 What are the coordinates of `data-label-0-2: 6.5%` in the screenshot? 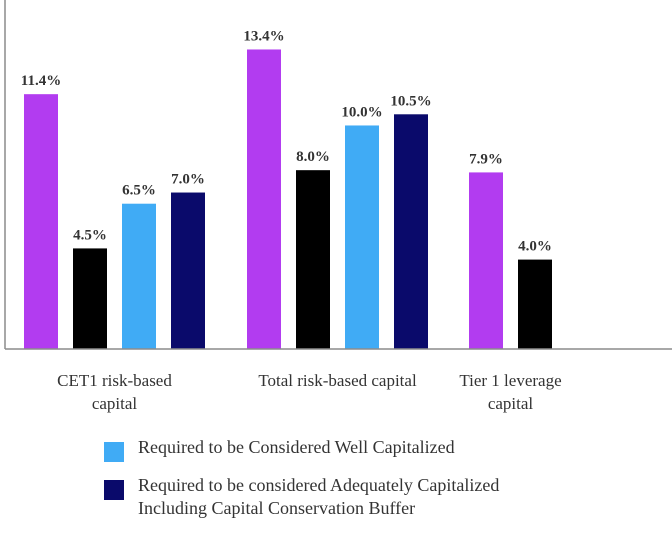 It's located at (139, 191).